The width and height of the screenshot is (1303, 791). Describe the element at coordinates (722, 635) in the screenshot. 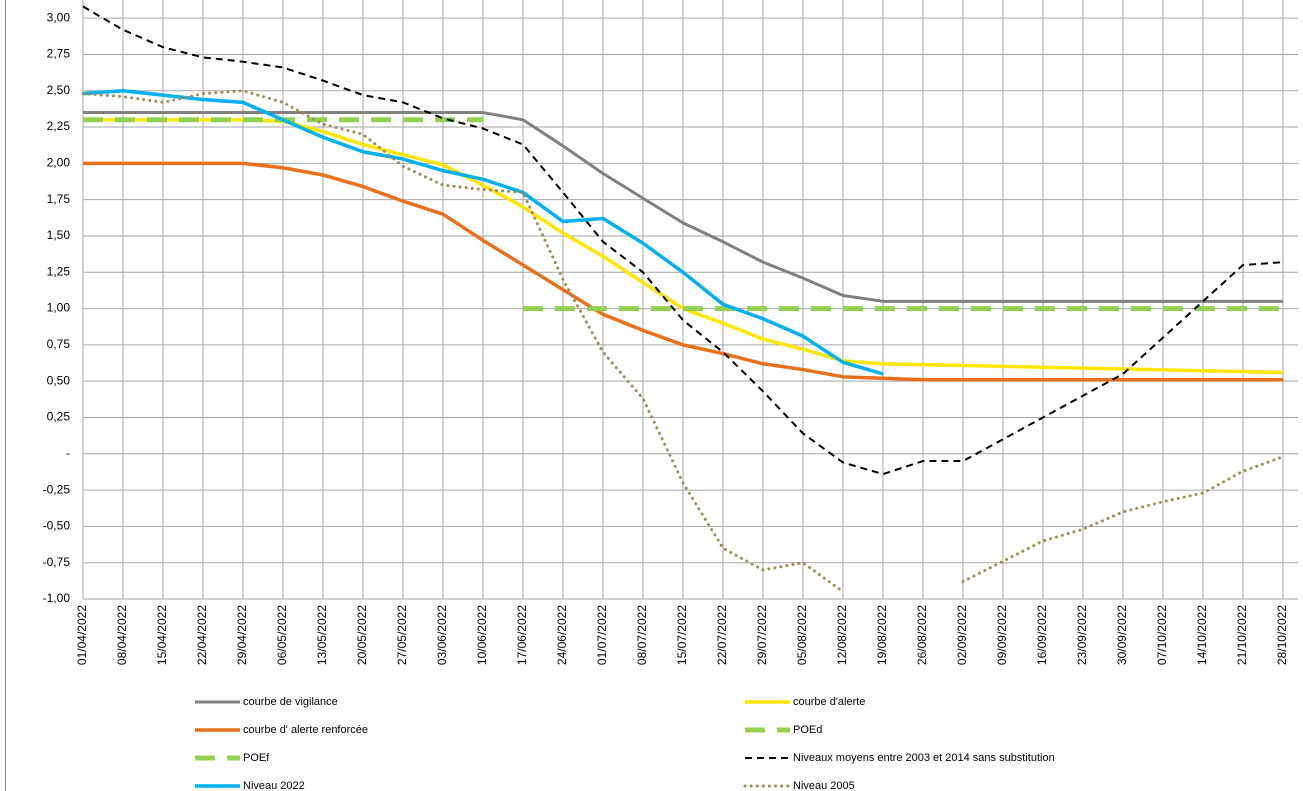

I see `x-tick-label: 22/07/2022` at that location.